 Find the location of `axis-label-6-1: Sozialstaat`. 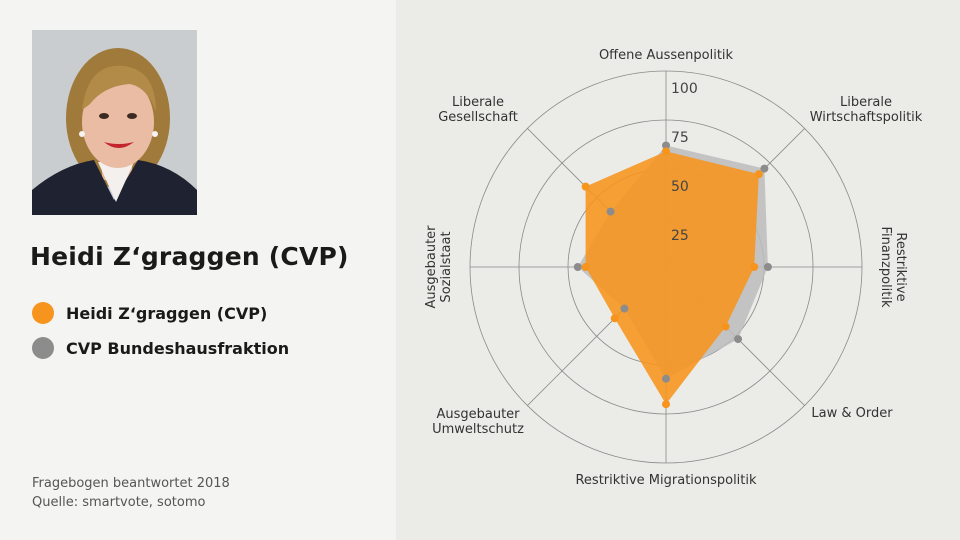

axis-label-6-1: Sozialstaat is located at coordinates (446, 266).